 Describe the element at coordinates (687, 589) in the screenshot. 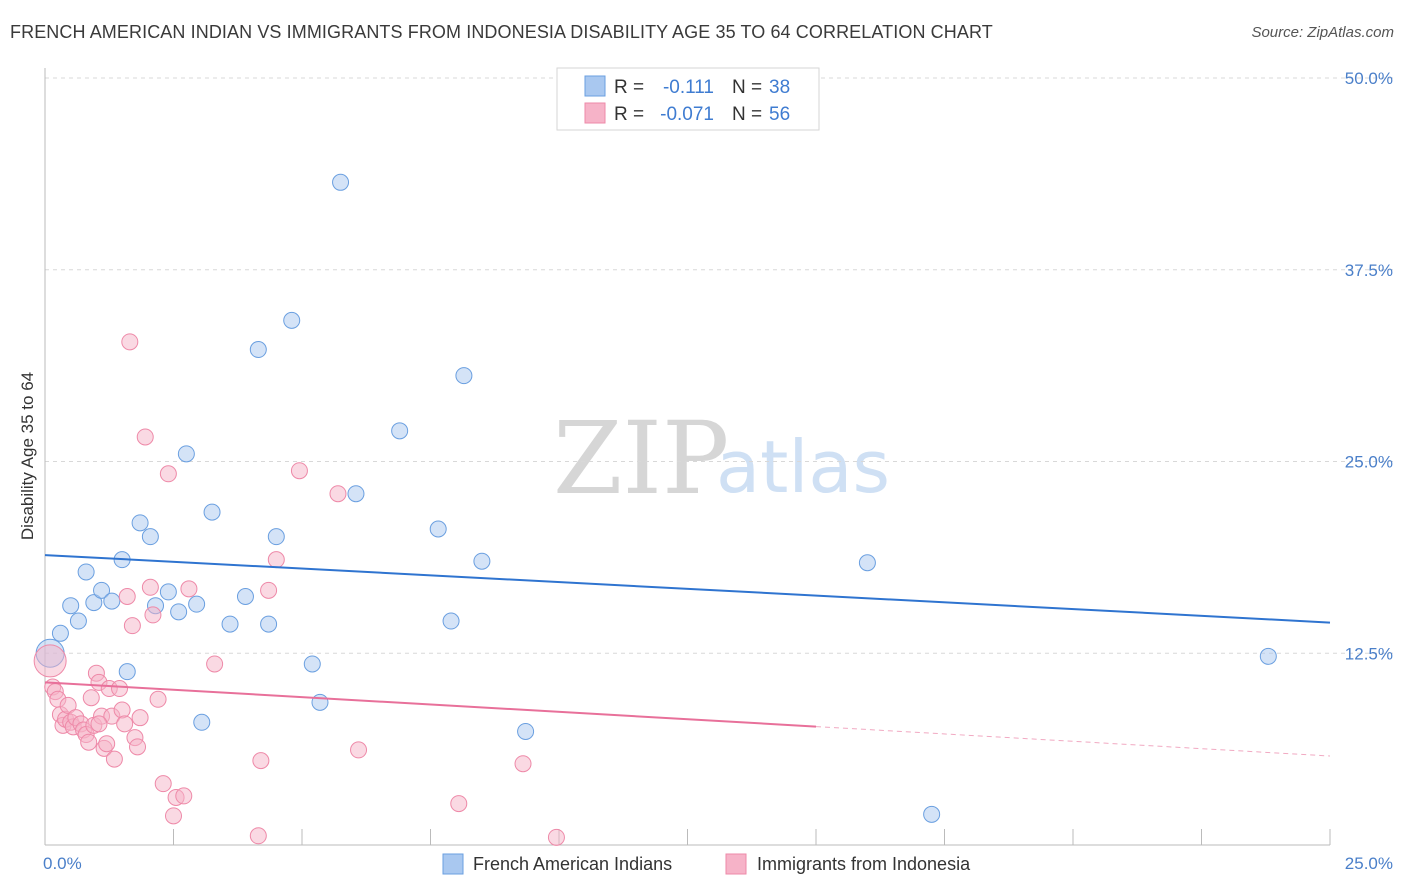

I see `trend-line-s0` at that location.